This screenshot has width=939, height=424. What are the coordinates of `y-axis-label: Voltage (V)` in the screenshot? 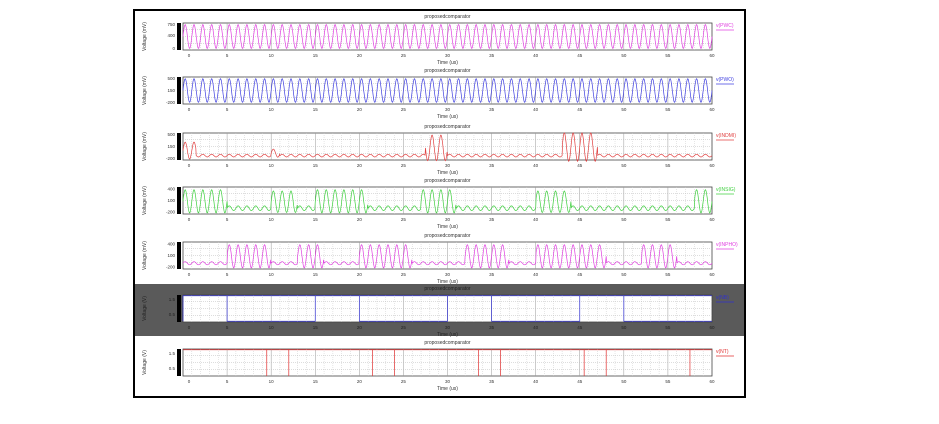 It's located at (145, 308).